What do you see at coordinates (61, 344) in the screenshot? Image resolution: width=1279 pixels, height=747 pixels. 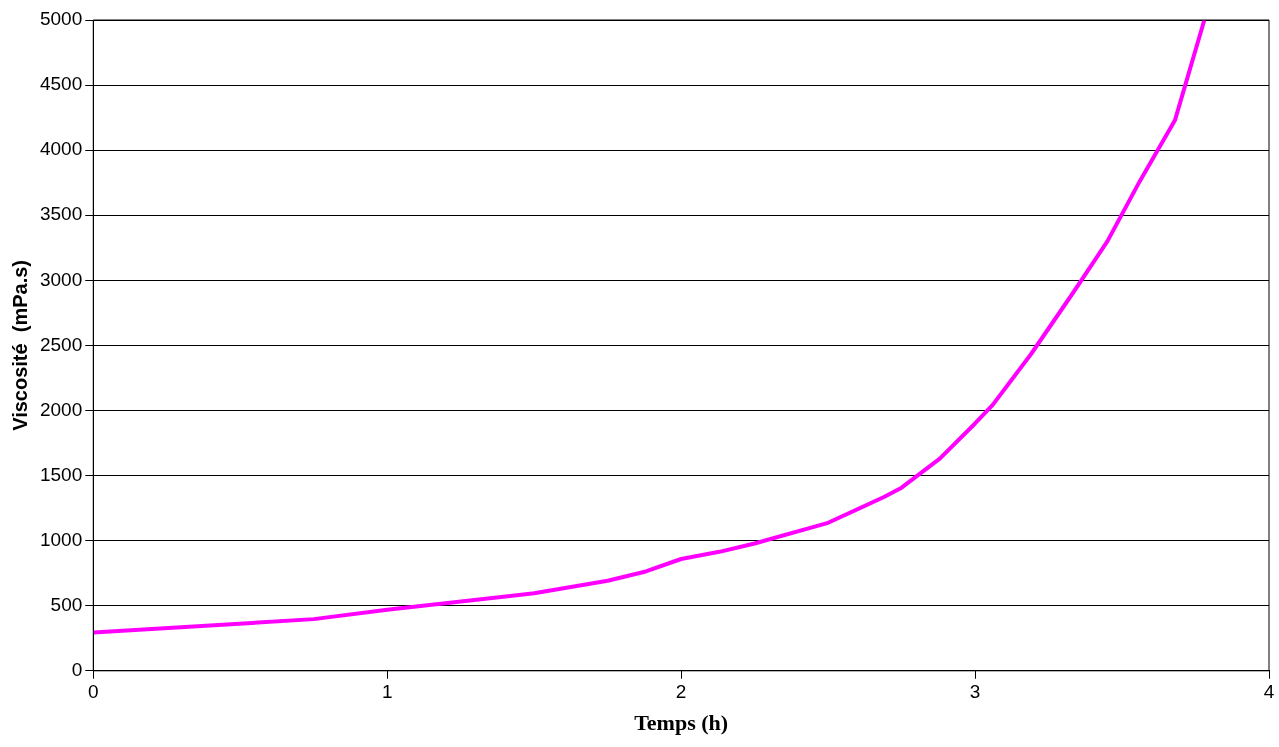 I see `y-tick-label: 2500` at bounding box center [61, 344].